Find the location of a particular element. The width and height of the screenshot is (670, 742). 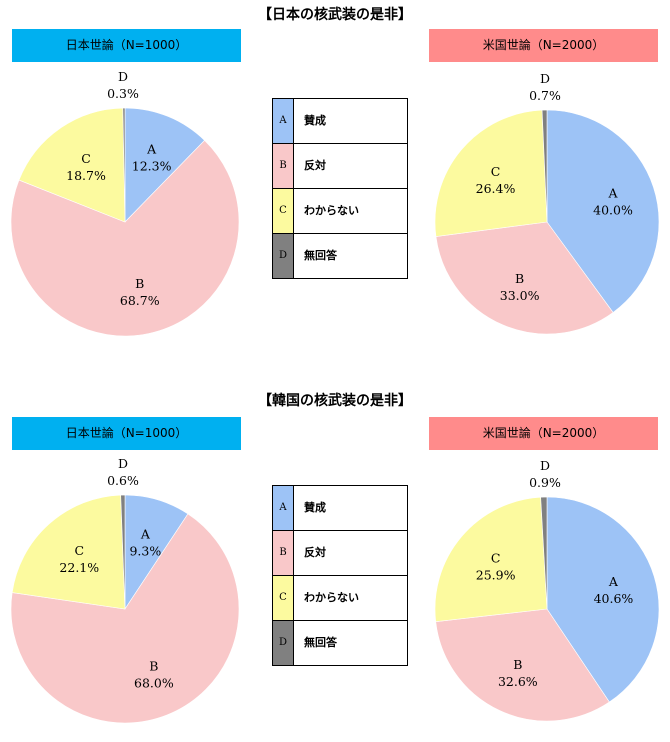

pie-chart-japan-on-korea: A 9.3% B 68.0% C 22.1% D 0.6% is located at coordinates (125, 590).